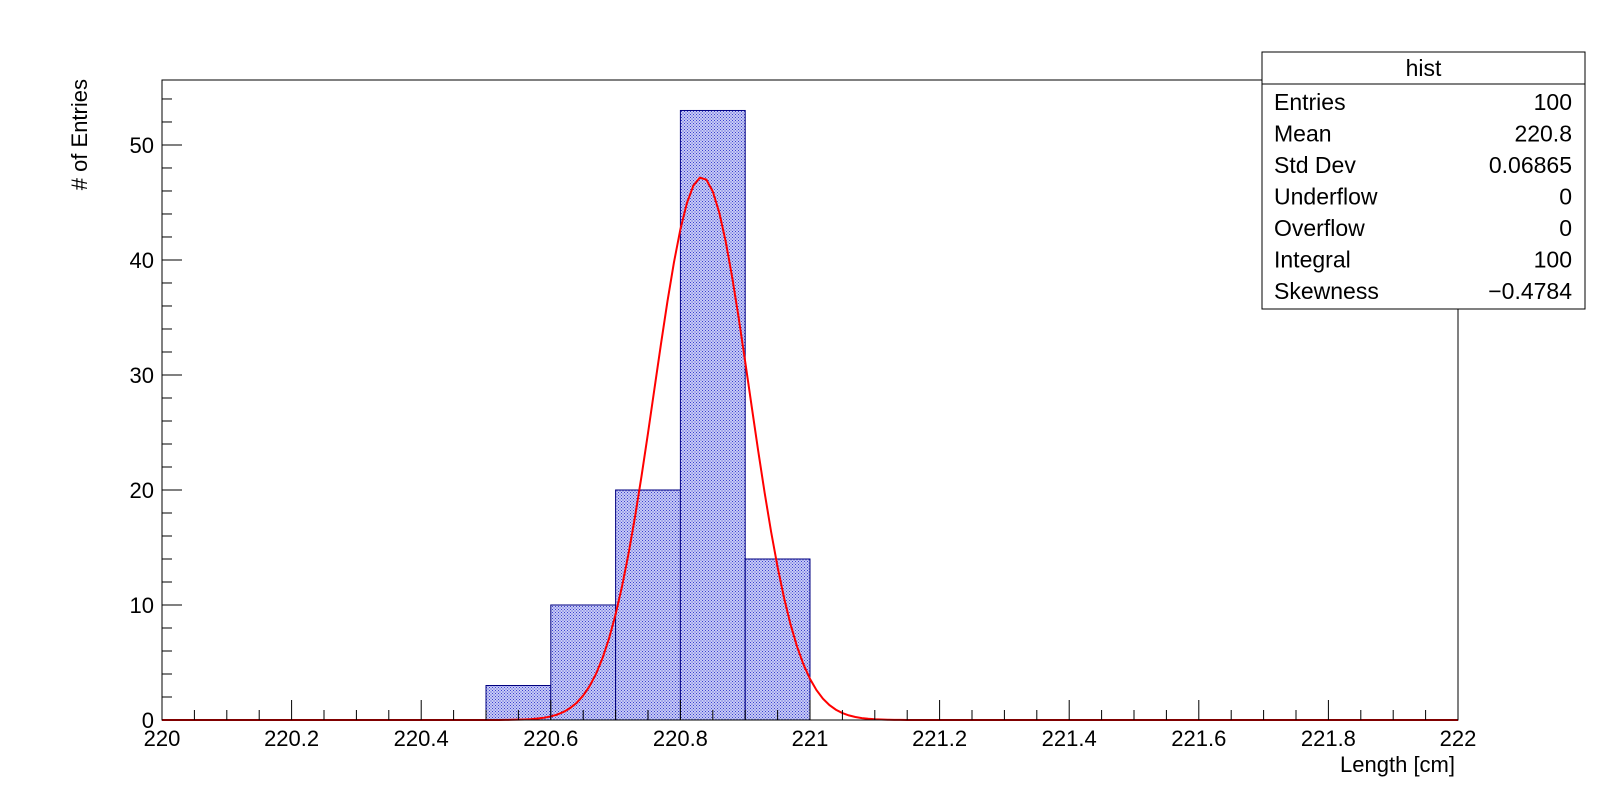  I want to click on x-tick-label: 221.6, so click(1198, 738).